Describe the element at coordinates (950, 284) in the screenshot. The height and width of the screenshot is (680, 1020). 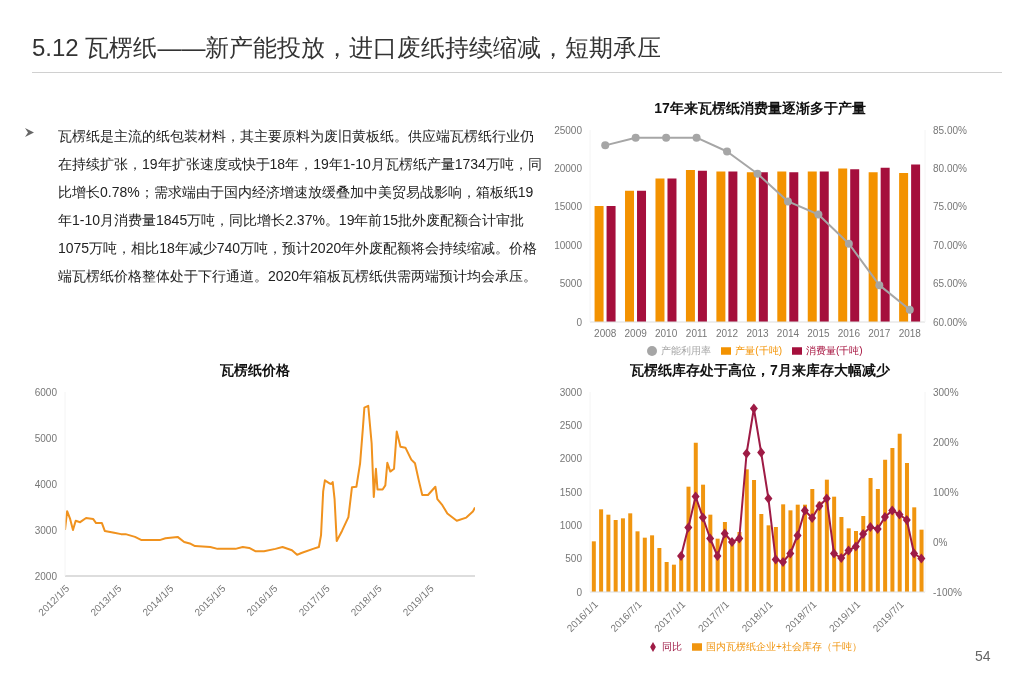
I see `y2-tick-label: 65.00%` at that location.